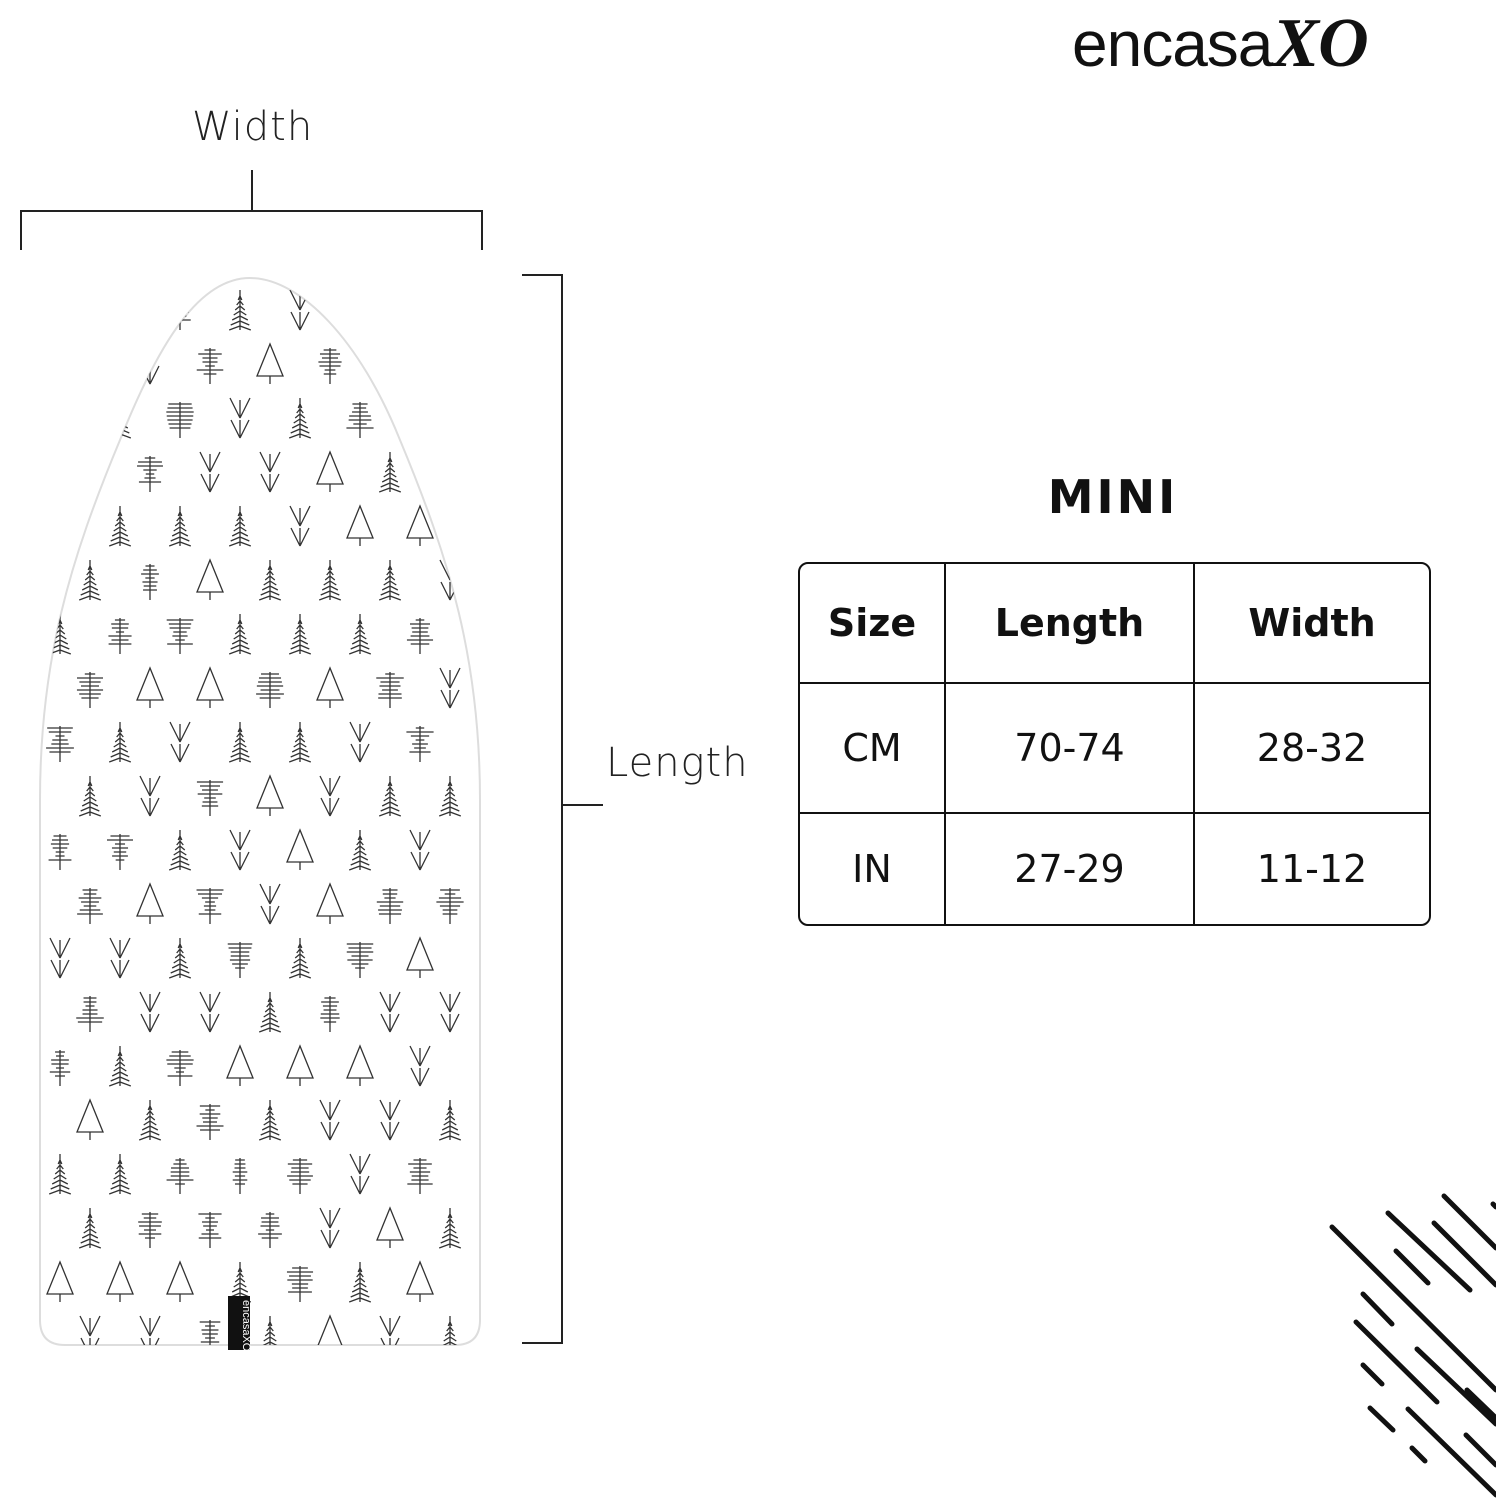  I want to click on cell-length: 70-74, so click(1070, 749).